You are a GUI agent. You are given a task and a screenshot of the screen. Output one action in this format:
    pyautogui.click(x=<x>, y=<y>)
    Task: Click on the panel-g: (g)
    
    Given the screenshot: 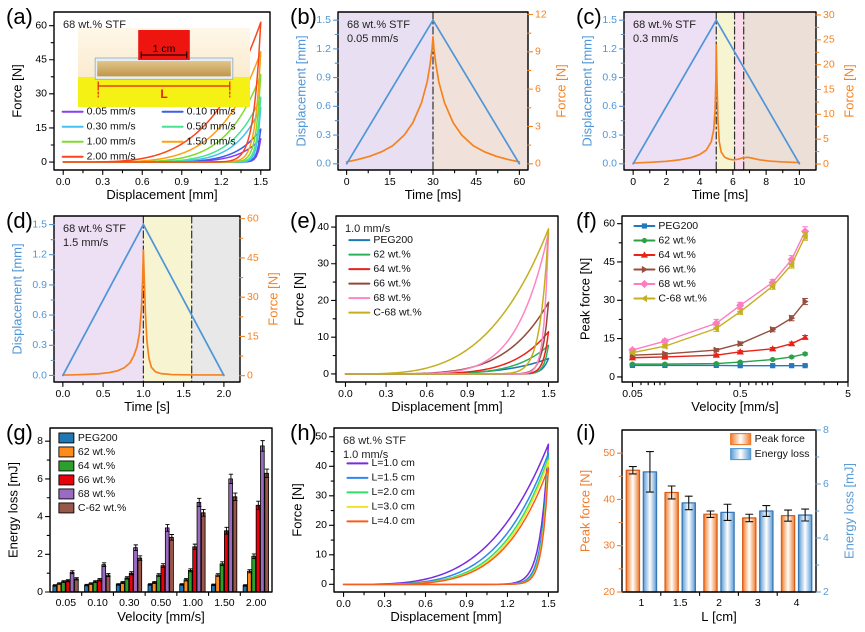 What is the action you would take?
    pyautogui.click(x=144, y=524)
    